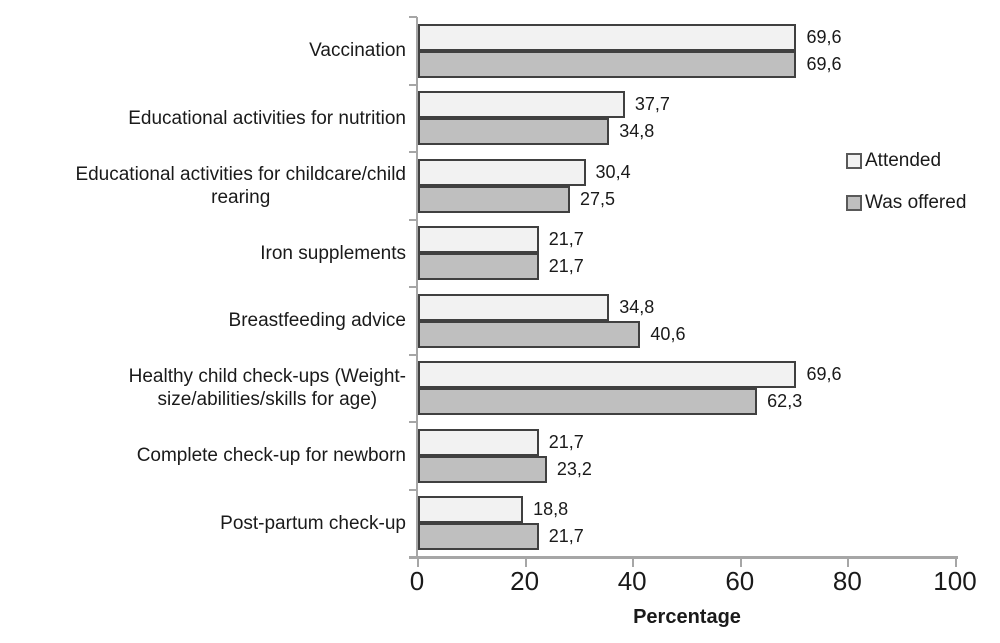 Image resolution: width=1000 pixels, height=643 pixels. What do you see at coordinates (687, 617) in the screenshot?
I see `x-axis-title: Percentage` at bounding box center [687, 617].